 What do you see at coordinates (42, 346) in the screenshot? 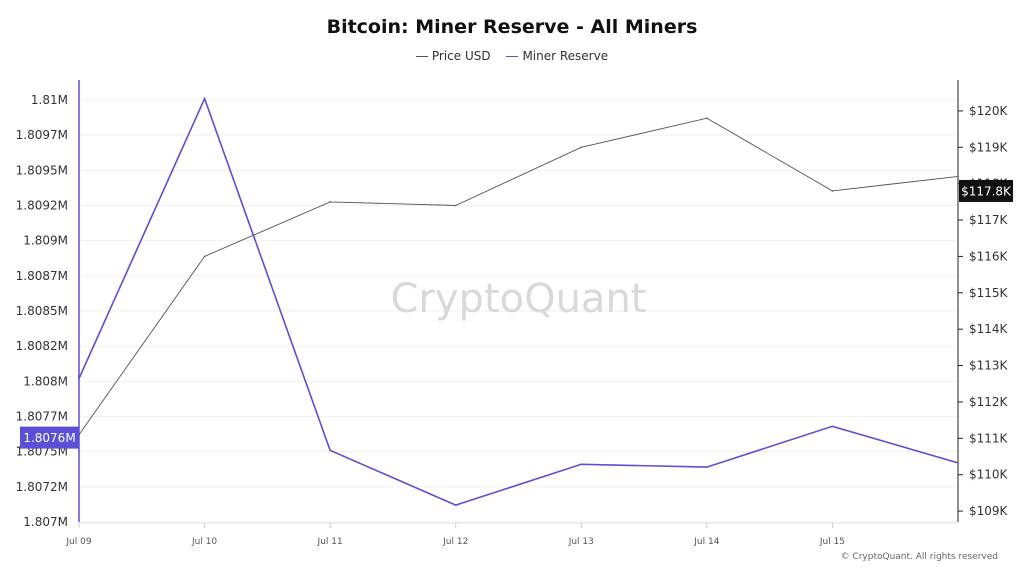
I see `left-axis-tick-label: 1.8082M` at bounding box center [42, 346].